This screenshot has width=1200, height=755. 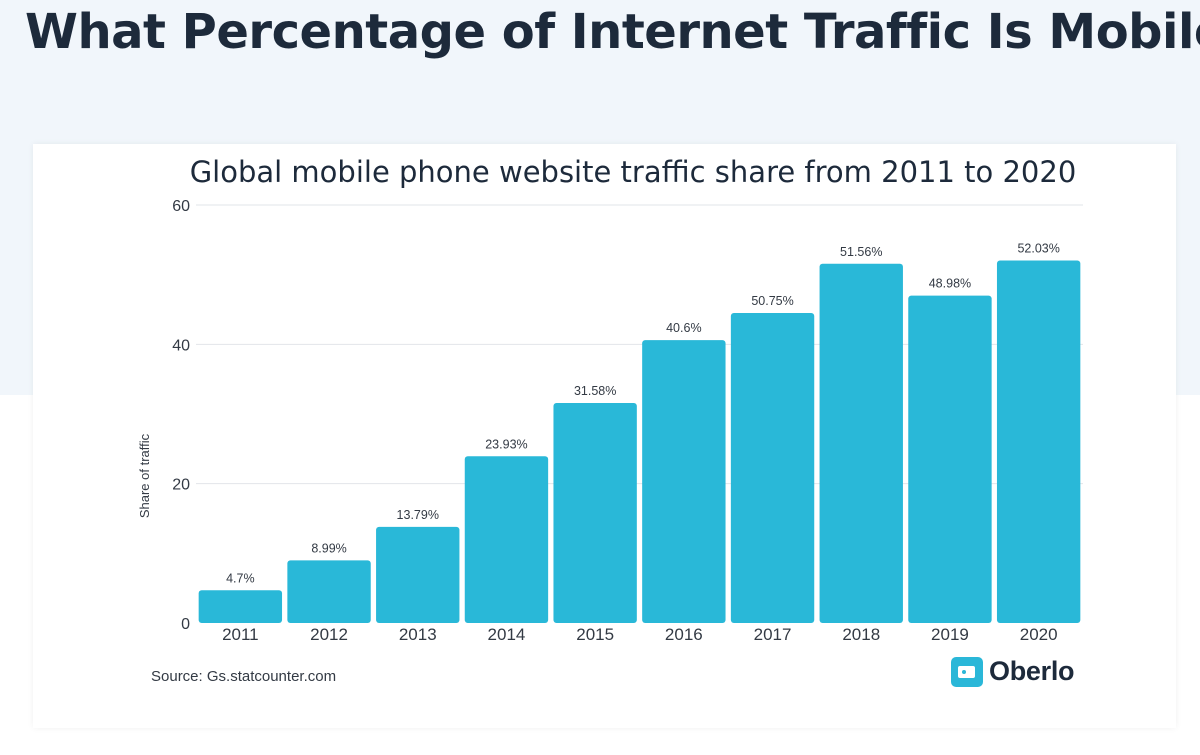 What do you see at coordinates (181, 206) in the screenshot?
I see `y-tick-label: 60` at bounding box center [181, 206].